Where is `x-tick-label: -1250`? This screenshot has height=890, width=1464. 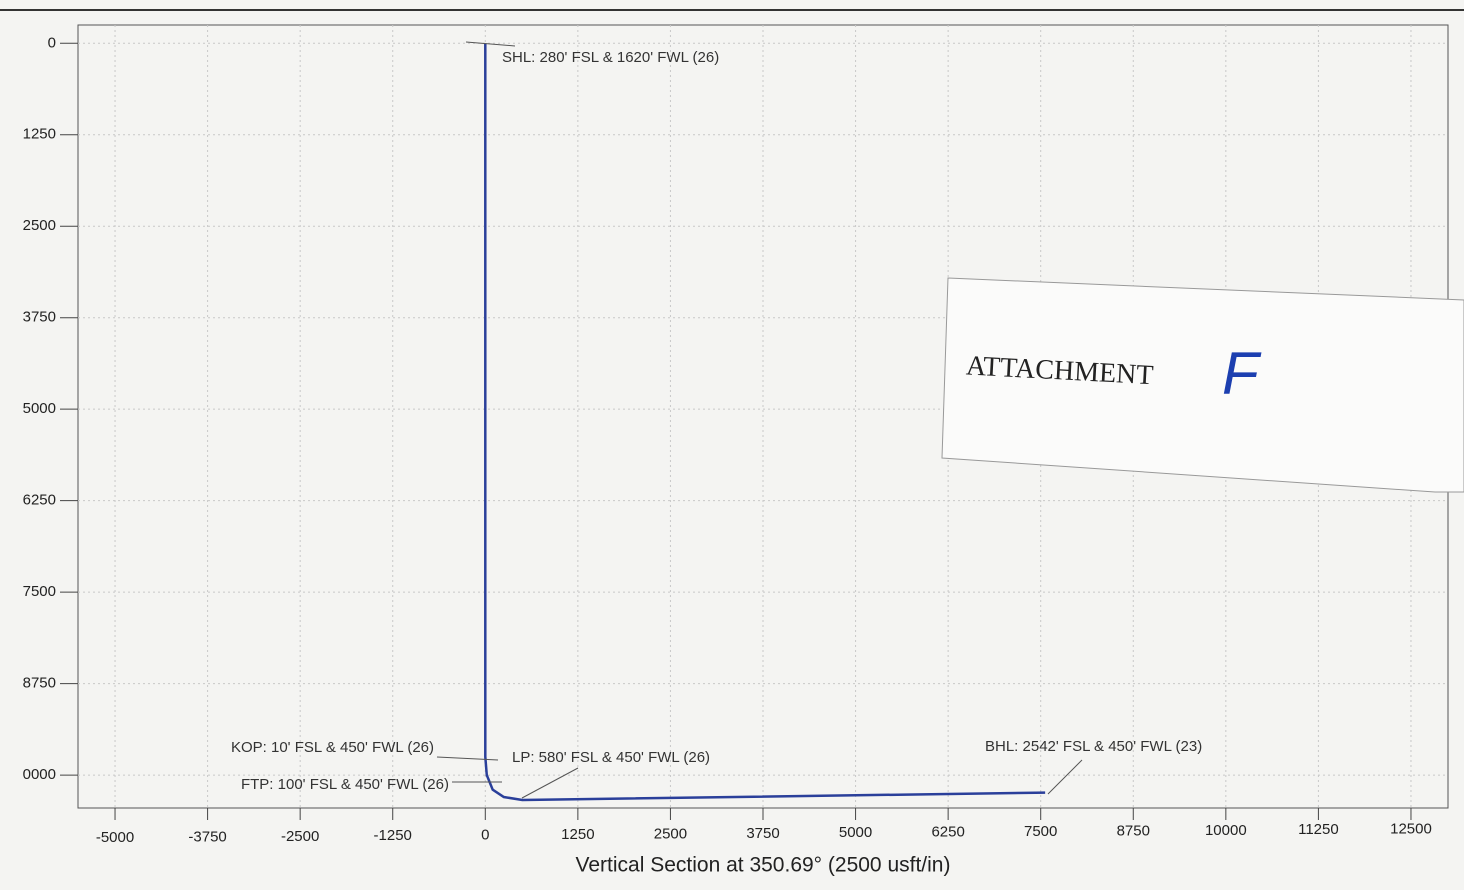
x-tick-label: -1250 is located at coordinates (393, 835).